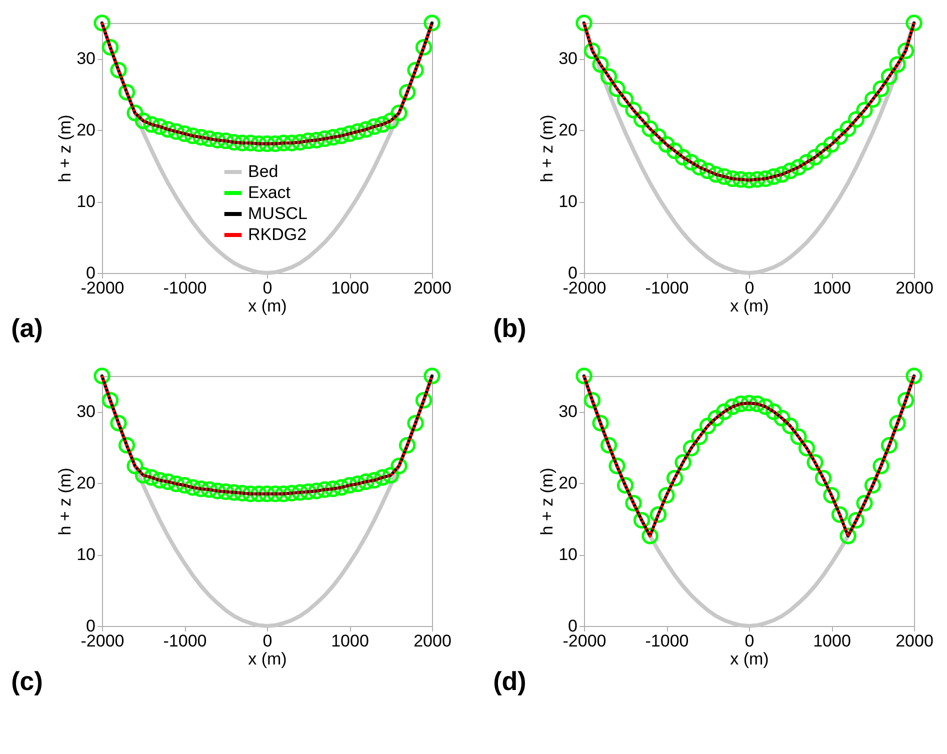 The height and width of the screenshot is (754, 947). What do you see at coordinates (27, 328) in the screenshot?
I see `text: (a)` at bounding box center [27, 328].